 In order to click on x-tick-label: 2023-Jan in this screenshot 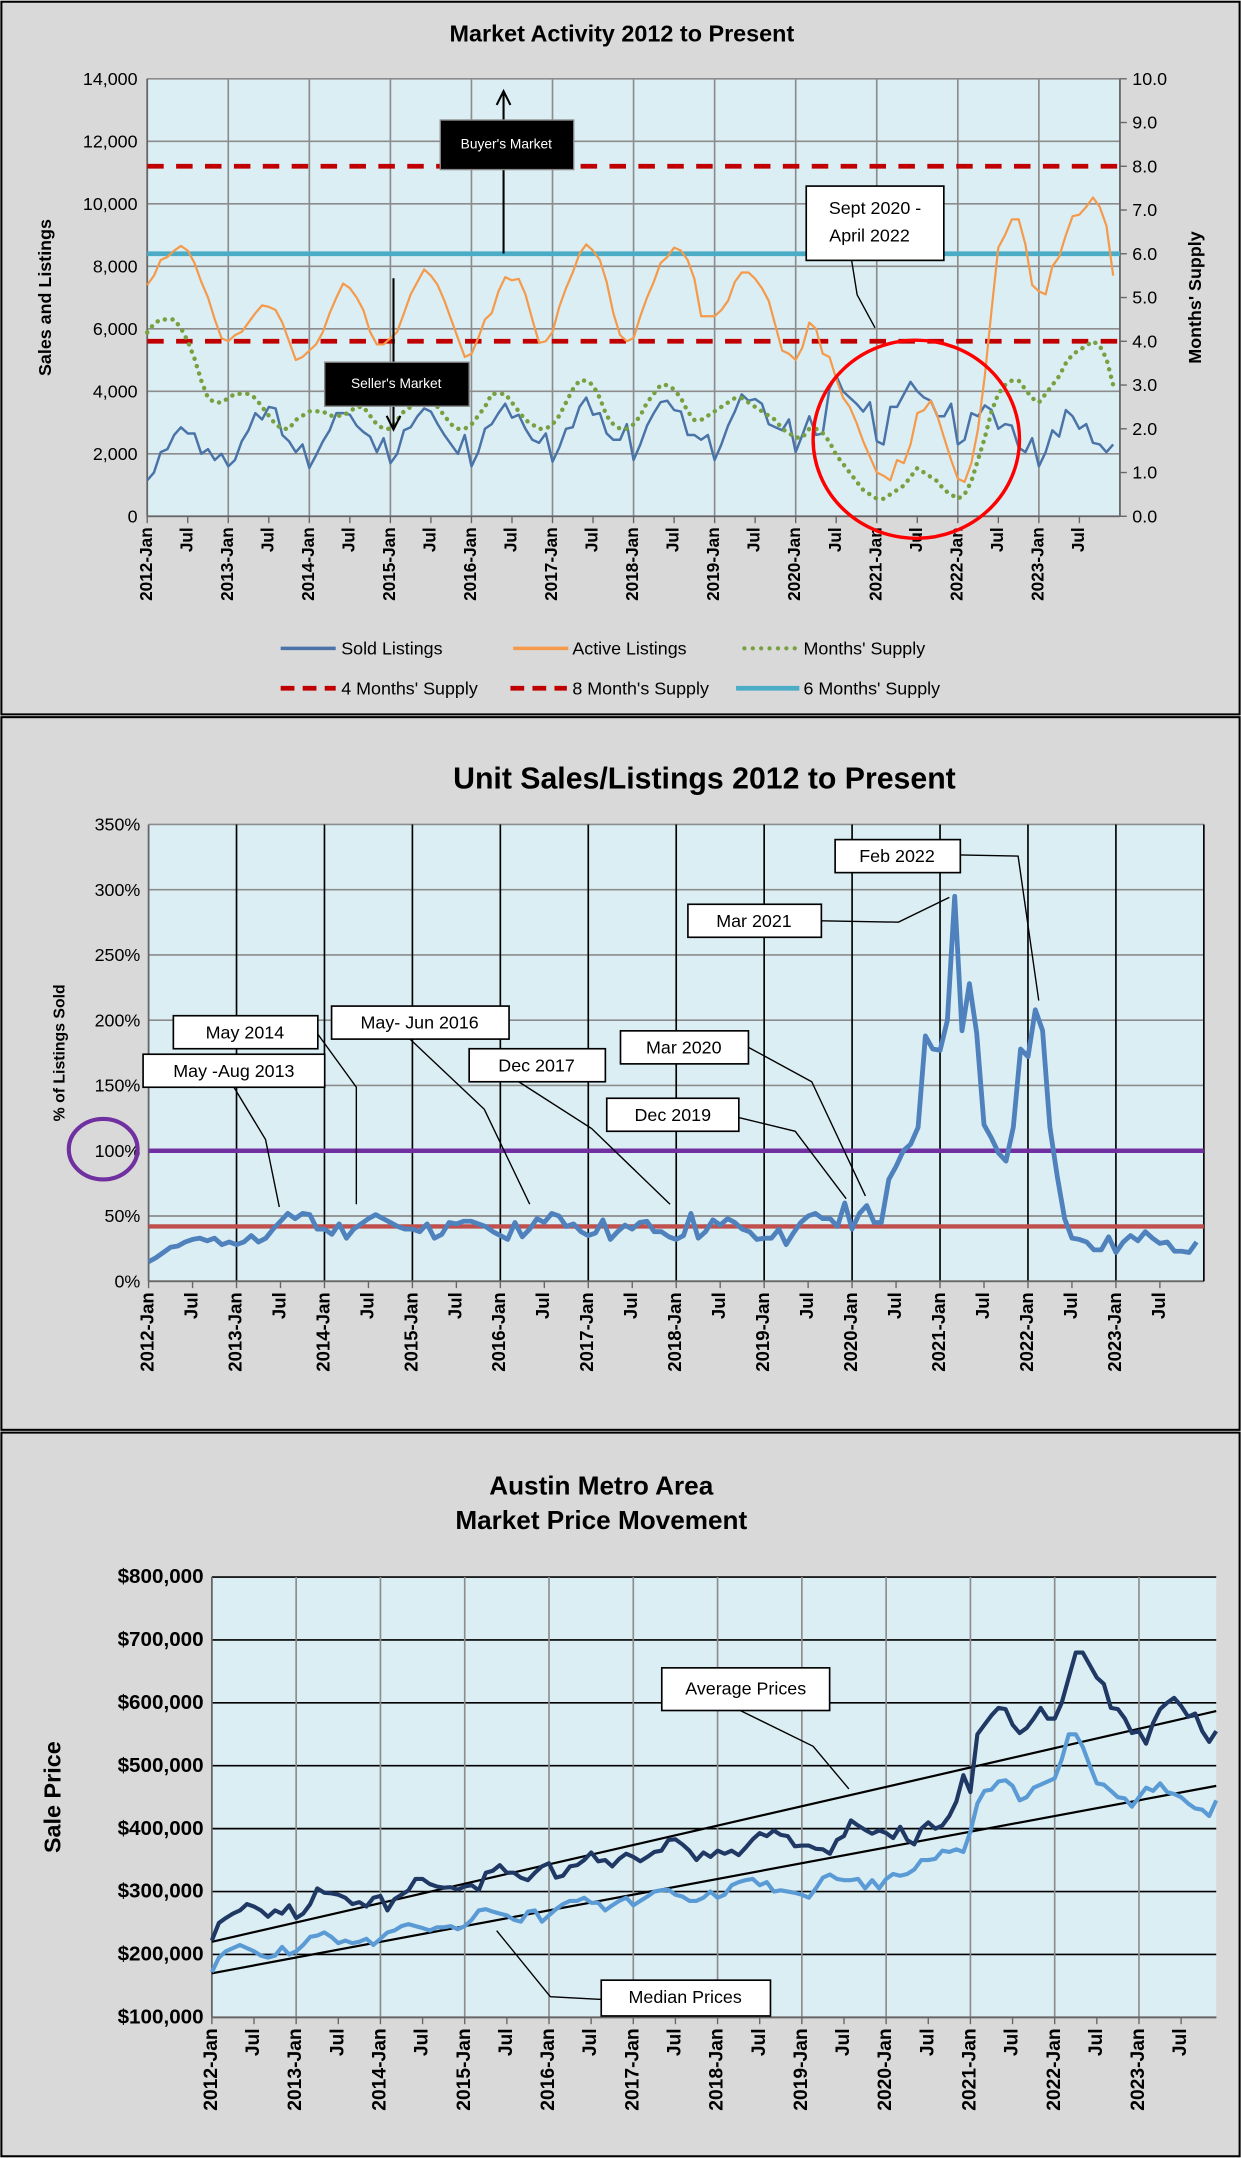, I will do `click(1138, 2069)`.